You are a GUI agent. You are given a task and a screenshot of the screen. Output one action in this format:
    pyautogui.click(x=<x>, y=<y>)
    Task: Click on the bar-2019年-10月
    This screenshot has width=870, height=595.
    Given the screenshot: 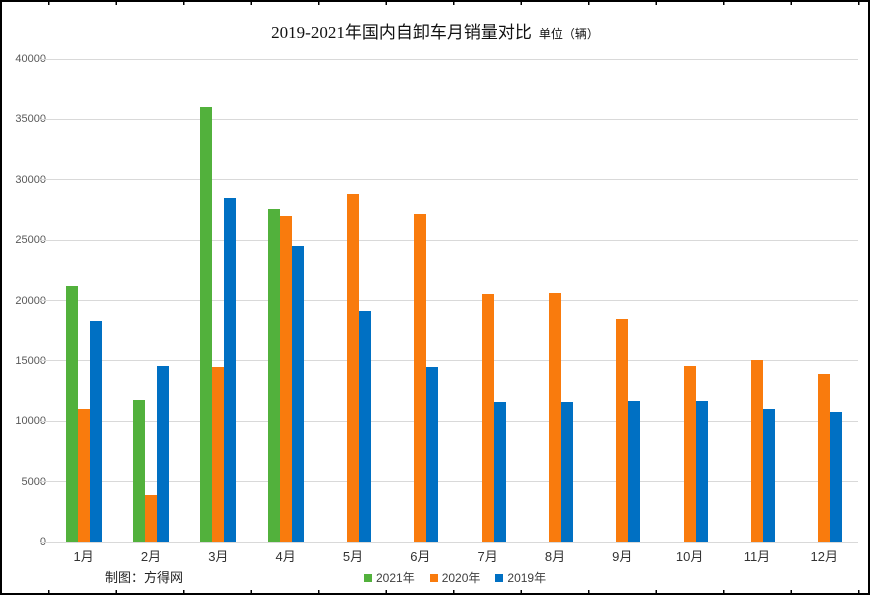 What is the action you would take?
    pyautogui.click(x=701, y=471)
    